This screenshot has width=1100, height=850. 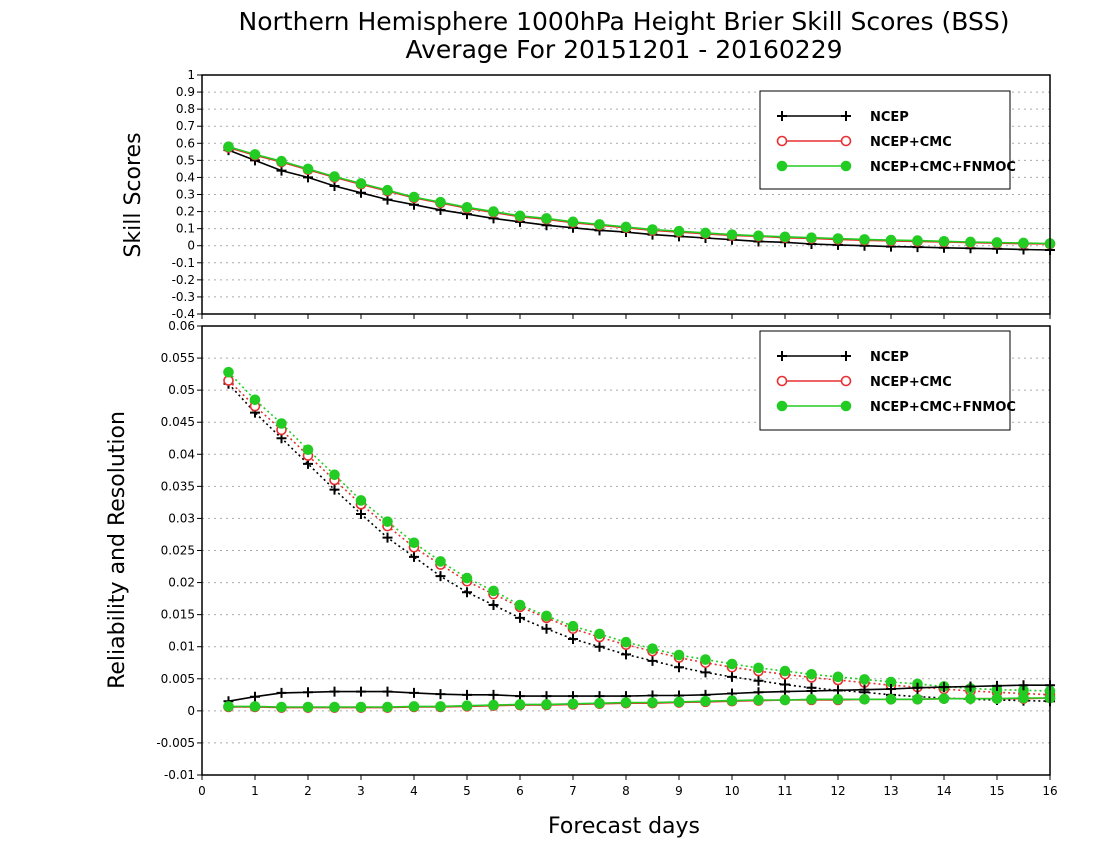 What do you see at coordinates (202, 791) in the screenshot?
I see `x-tick-label: 0` at bounding box center [202, 791].